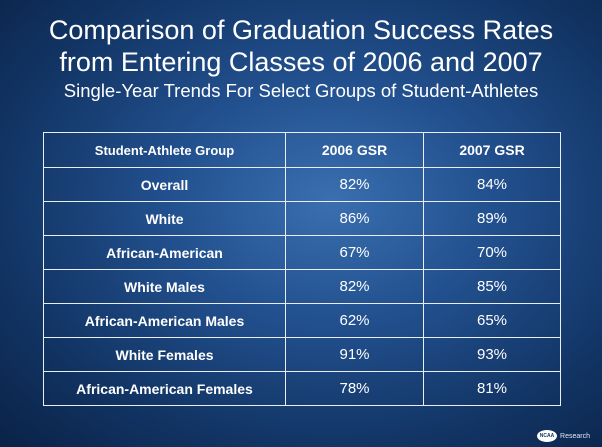 This screenshot has height=447, width=602. I want to click on group-cell: White Males, so click(164, 286).